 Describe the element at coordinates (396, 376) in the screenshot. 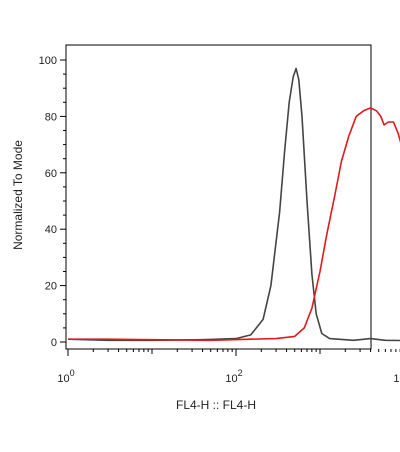

I see `x-tick-label: 104` at that location.